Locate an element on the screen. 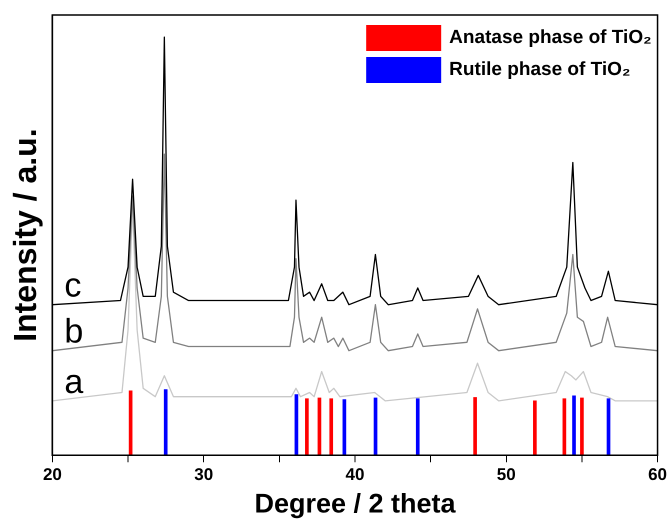 The height and width of the screenshot is (525, 670). x-tick-label: 30 is located at coordinates (204, 474).